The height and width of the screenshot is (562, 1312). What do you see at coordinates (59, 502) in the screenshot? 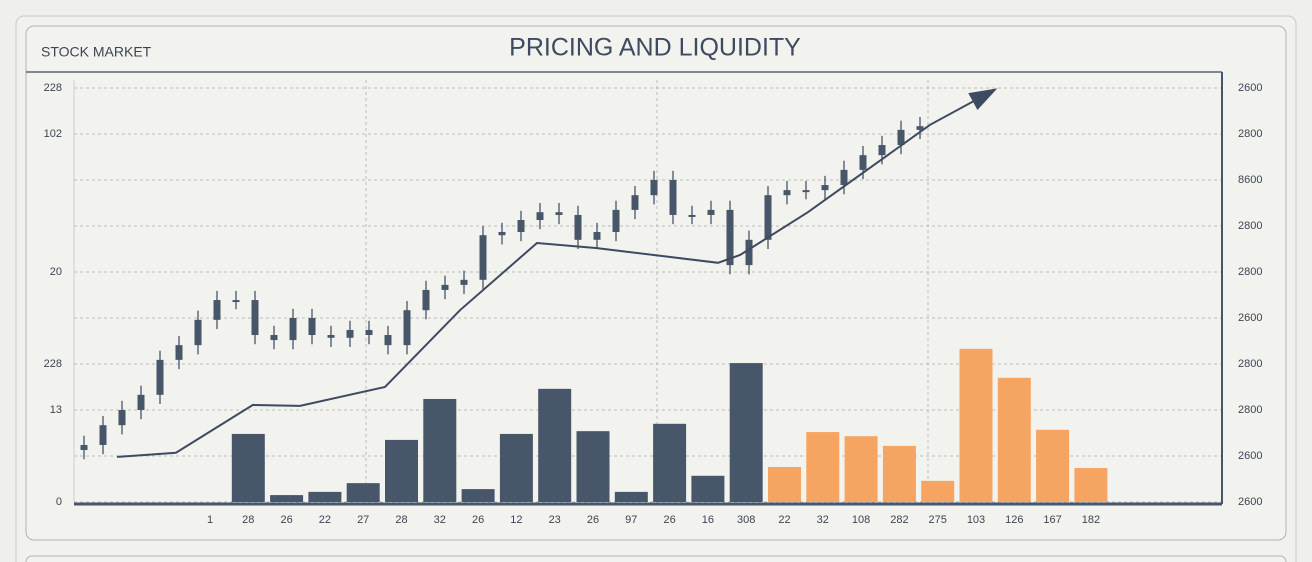
I see `y-tick-label: 0` at bounding box center [59, 502].